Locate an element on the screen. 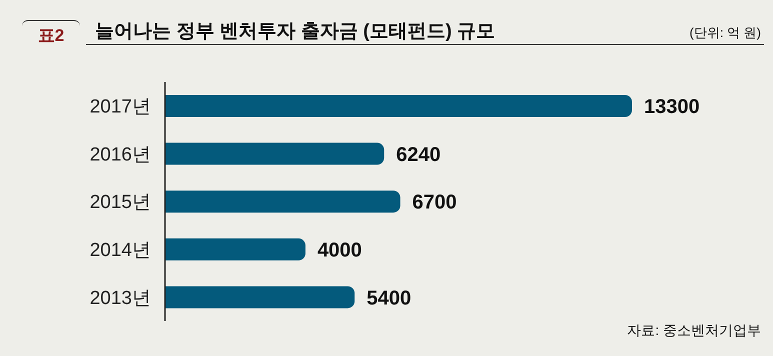 The image size is (773, 356). text: 자료: 중소벤처기업부 is located at coordinates (694, 331).